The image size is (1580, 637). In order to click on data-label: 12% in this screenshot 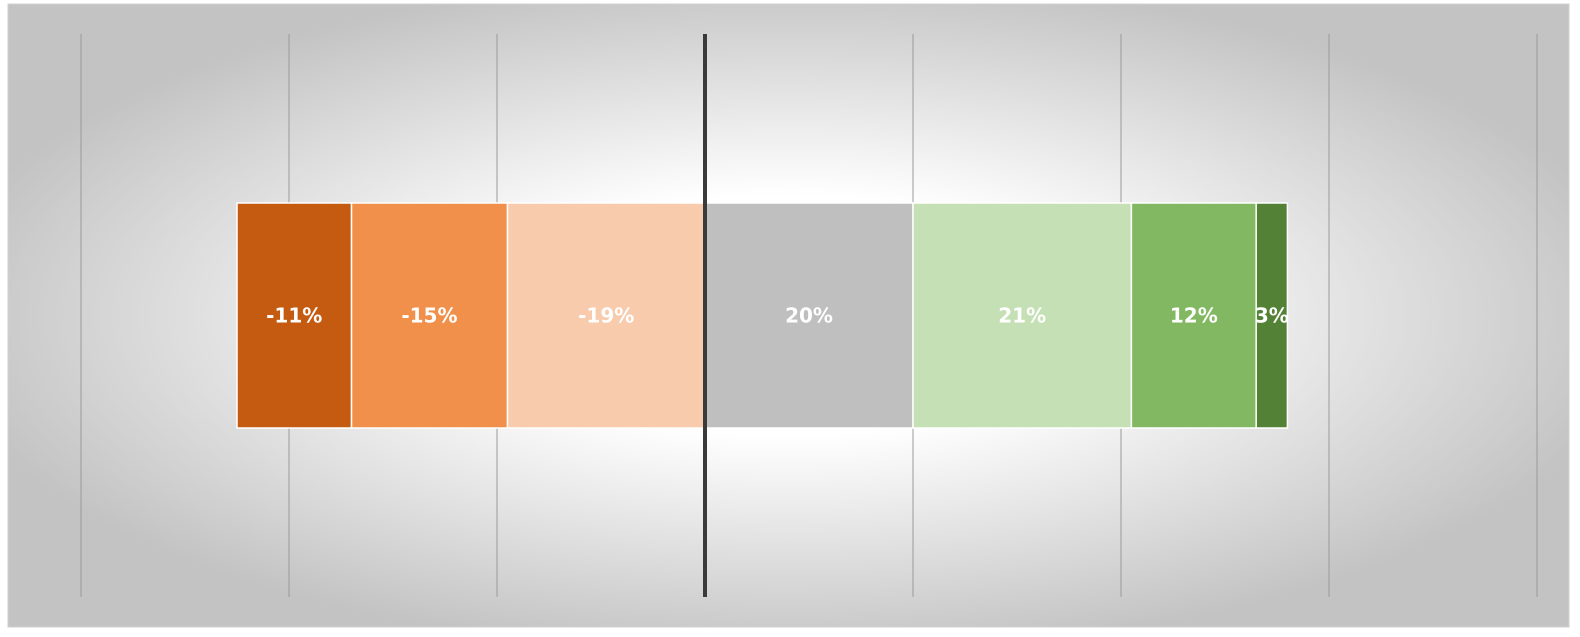, I will do `click(1194, 316)`.